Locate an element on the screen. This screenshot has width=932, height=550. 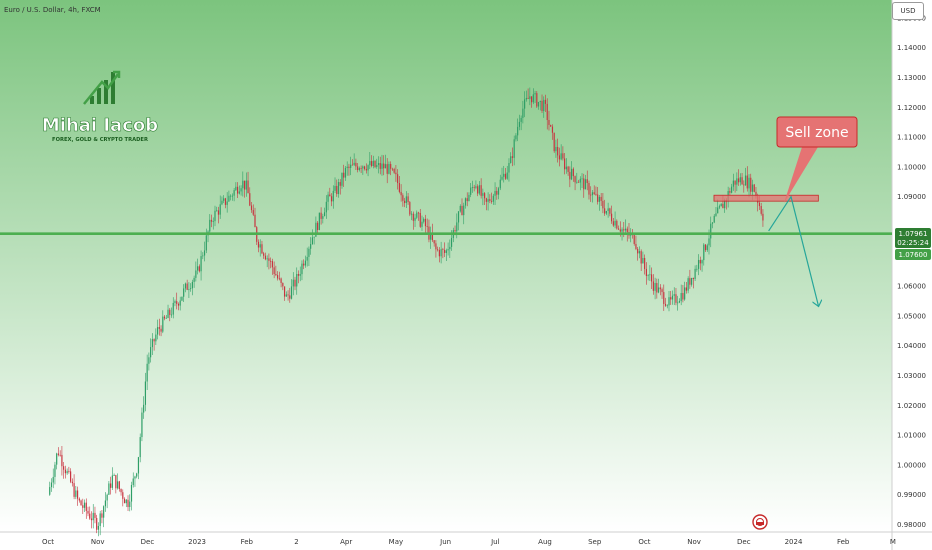
y-tick-label: 1.04000 is located at coordinates (911, 346).